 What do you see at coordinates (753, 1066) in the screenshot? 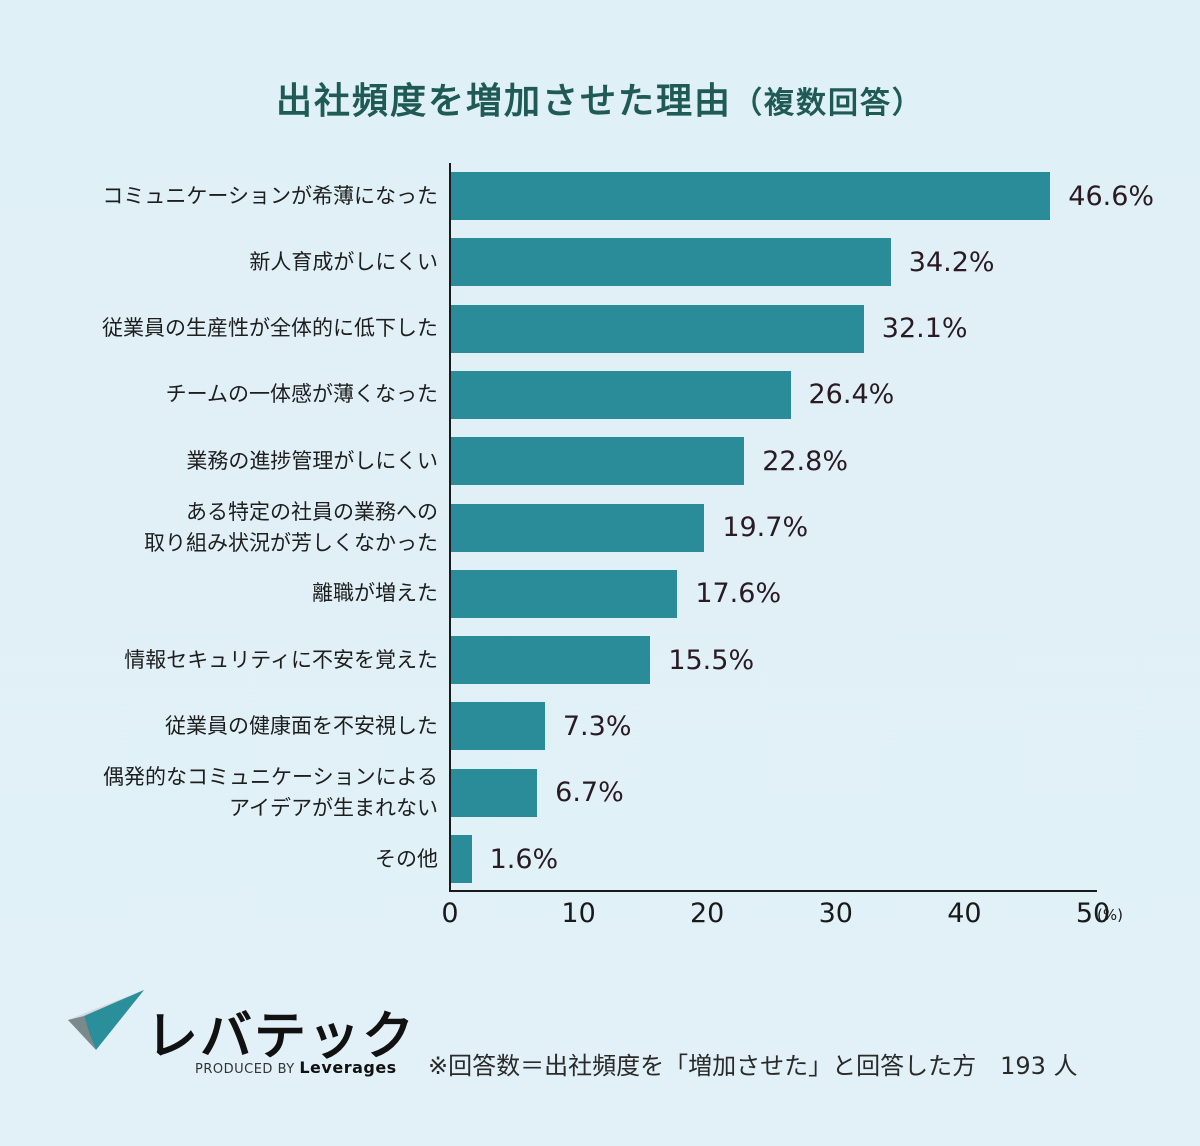
I see `footnote: ※回答数＝出社頻度を「増加させた」と回答した方 193 人` at bounding box center [753, 1066].